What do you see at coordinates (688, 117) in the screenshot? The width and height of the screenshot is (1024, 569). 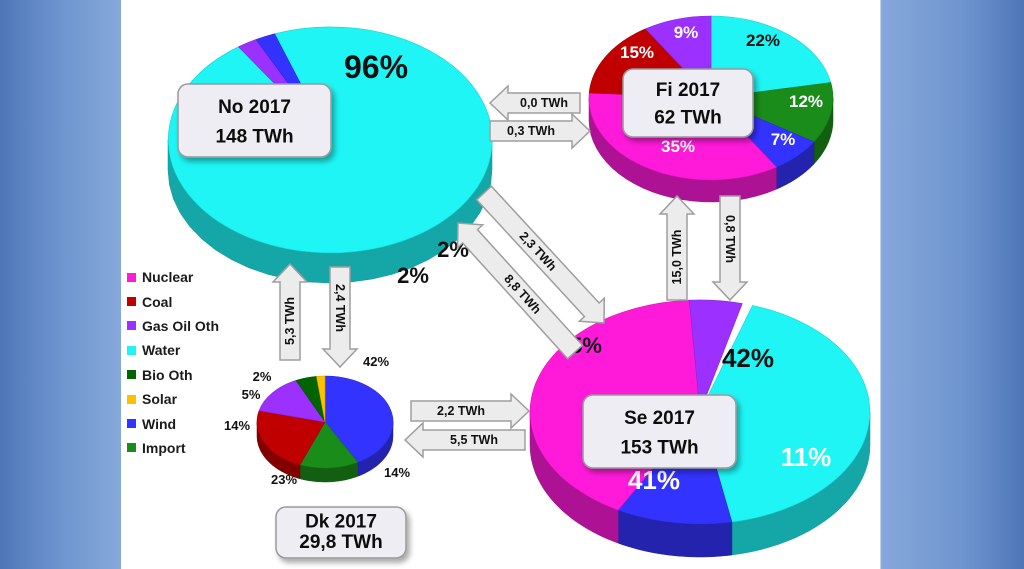 I see `pie-total: 62 TWh` at bounding box center [688, 117].